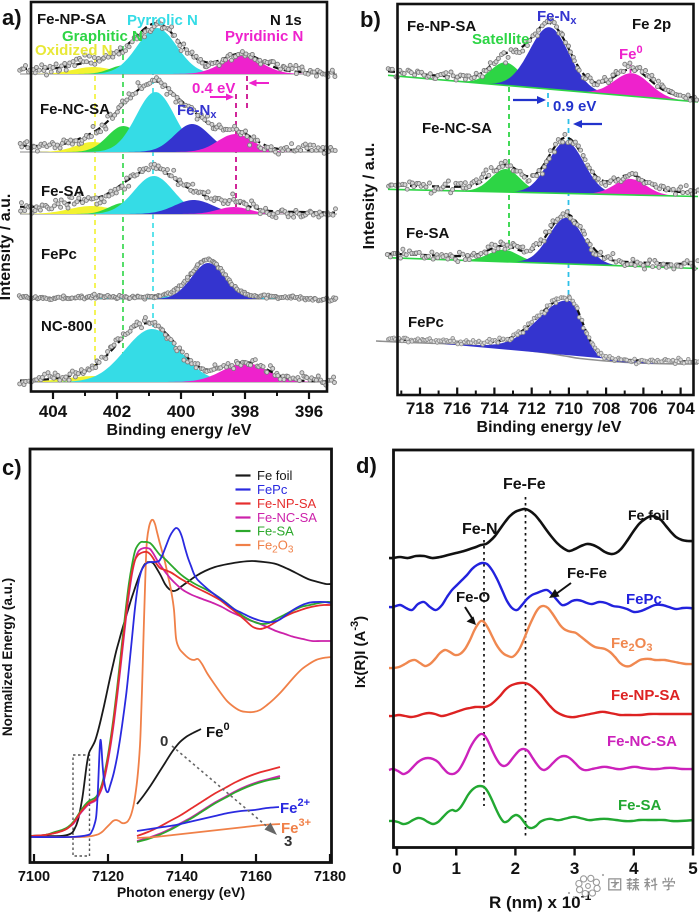 The height and width of the screenshot is (917, 699). Describe the element at coordinates (256, 877) in the screenshot. I see `svg-text: 7160` at that location.